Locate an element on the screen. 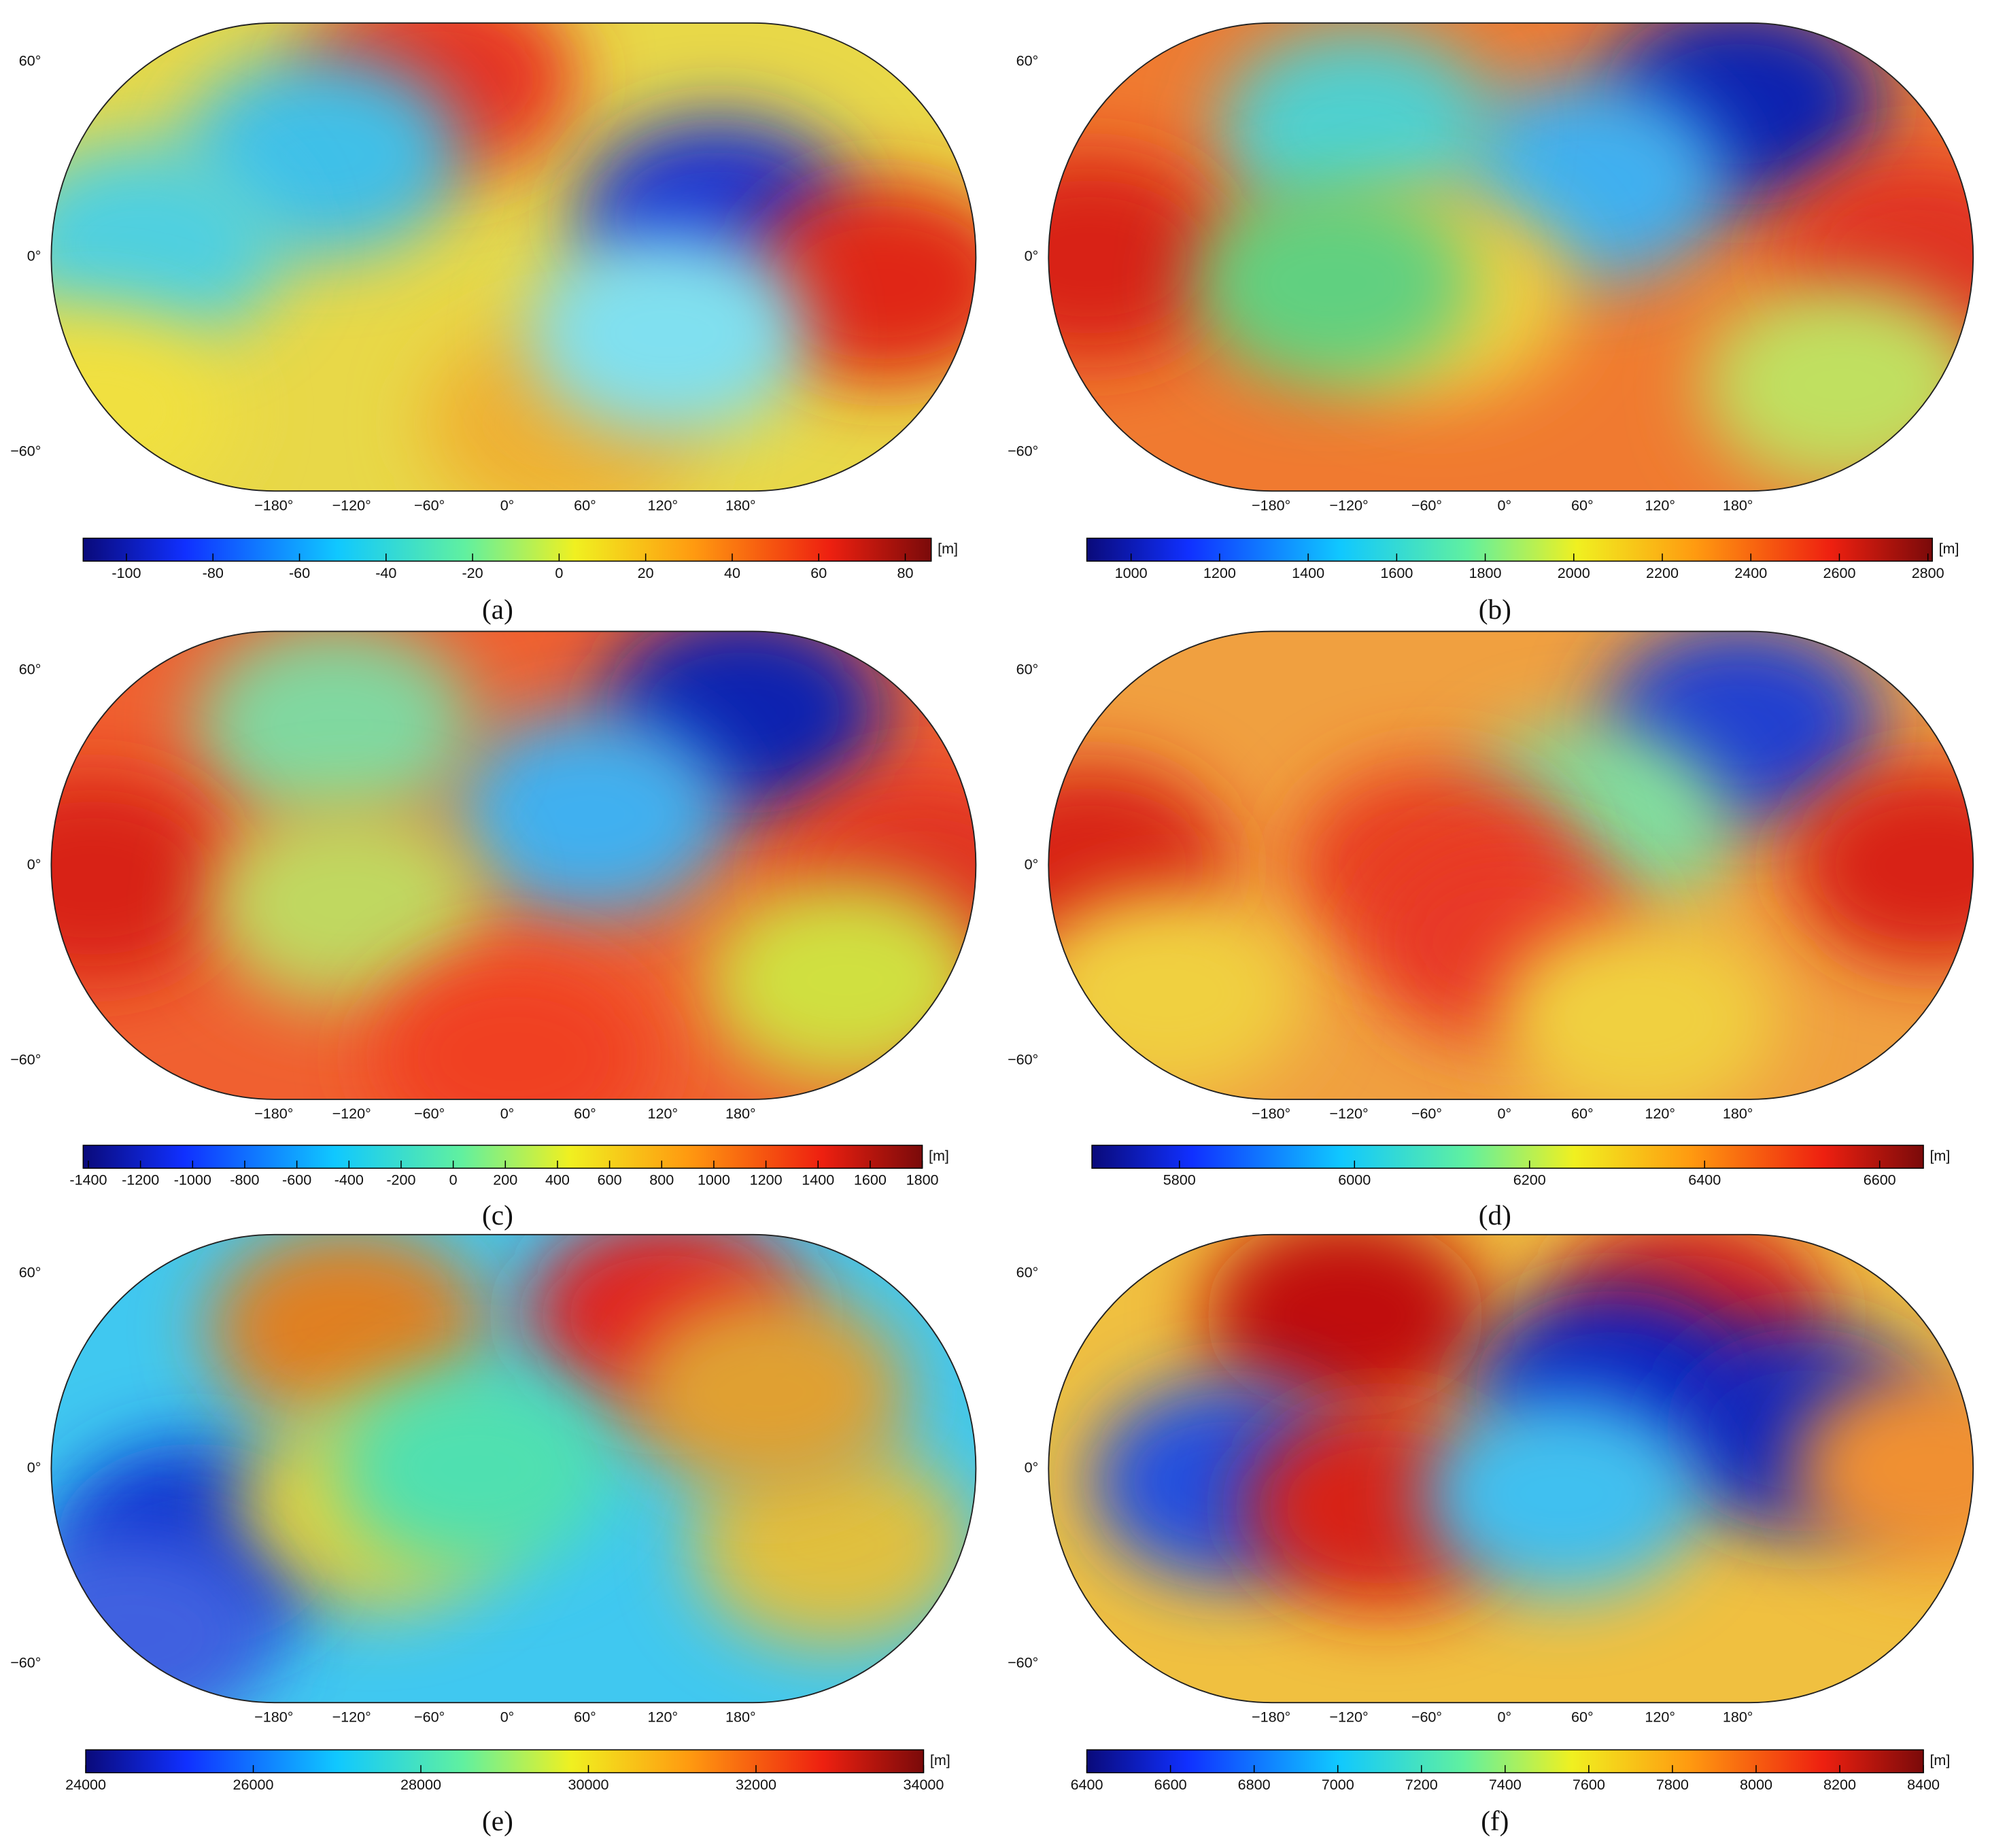 This screenshot has width=1990, height=1848. colorbar-tick-label: -60 is located at coordinates (299, 572).